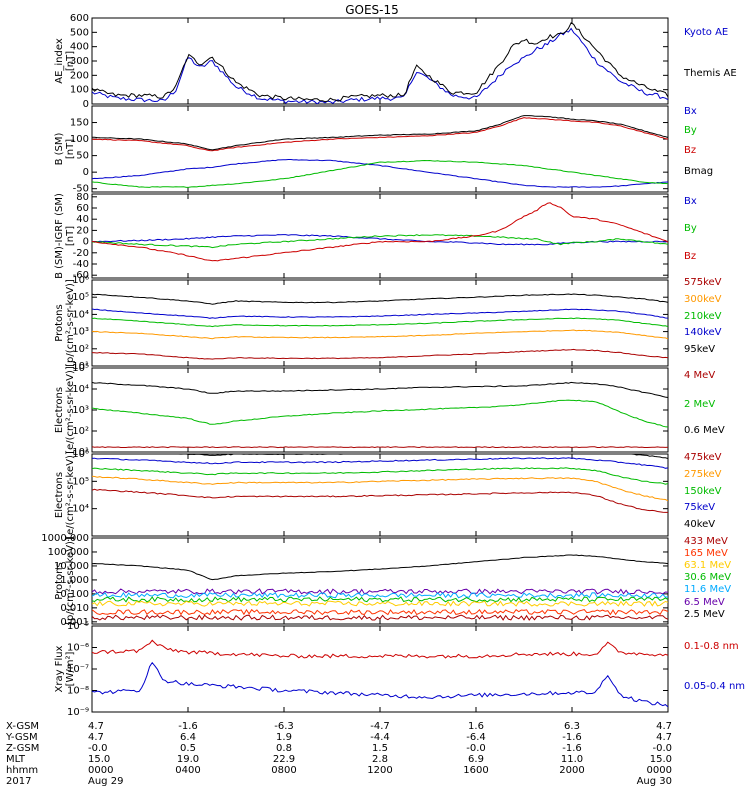 This screenshot has height=804, width=750. I want to click on legend-label: 2 MeV, so click(699, 404).